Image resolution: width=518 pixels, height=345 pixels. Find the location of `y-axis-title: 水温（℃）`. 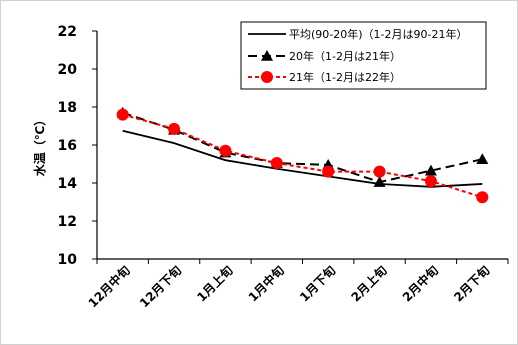

y-axis-title: 水温（℃） is located at coordinates (39, 145).